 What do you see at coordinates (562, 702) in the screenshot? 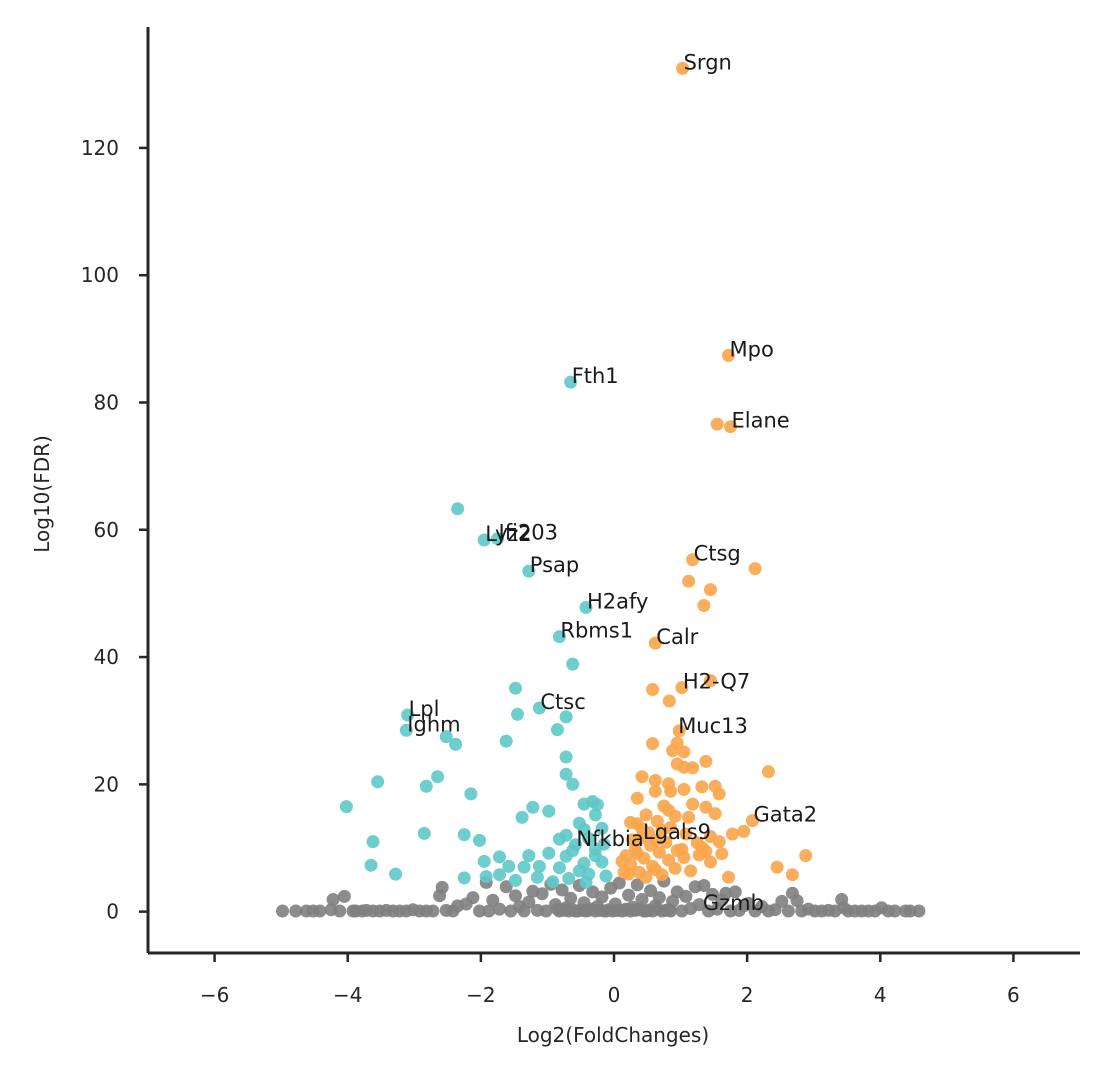
I see `gene-label: Ctsc` at bounding box center [562, 702].